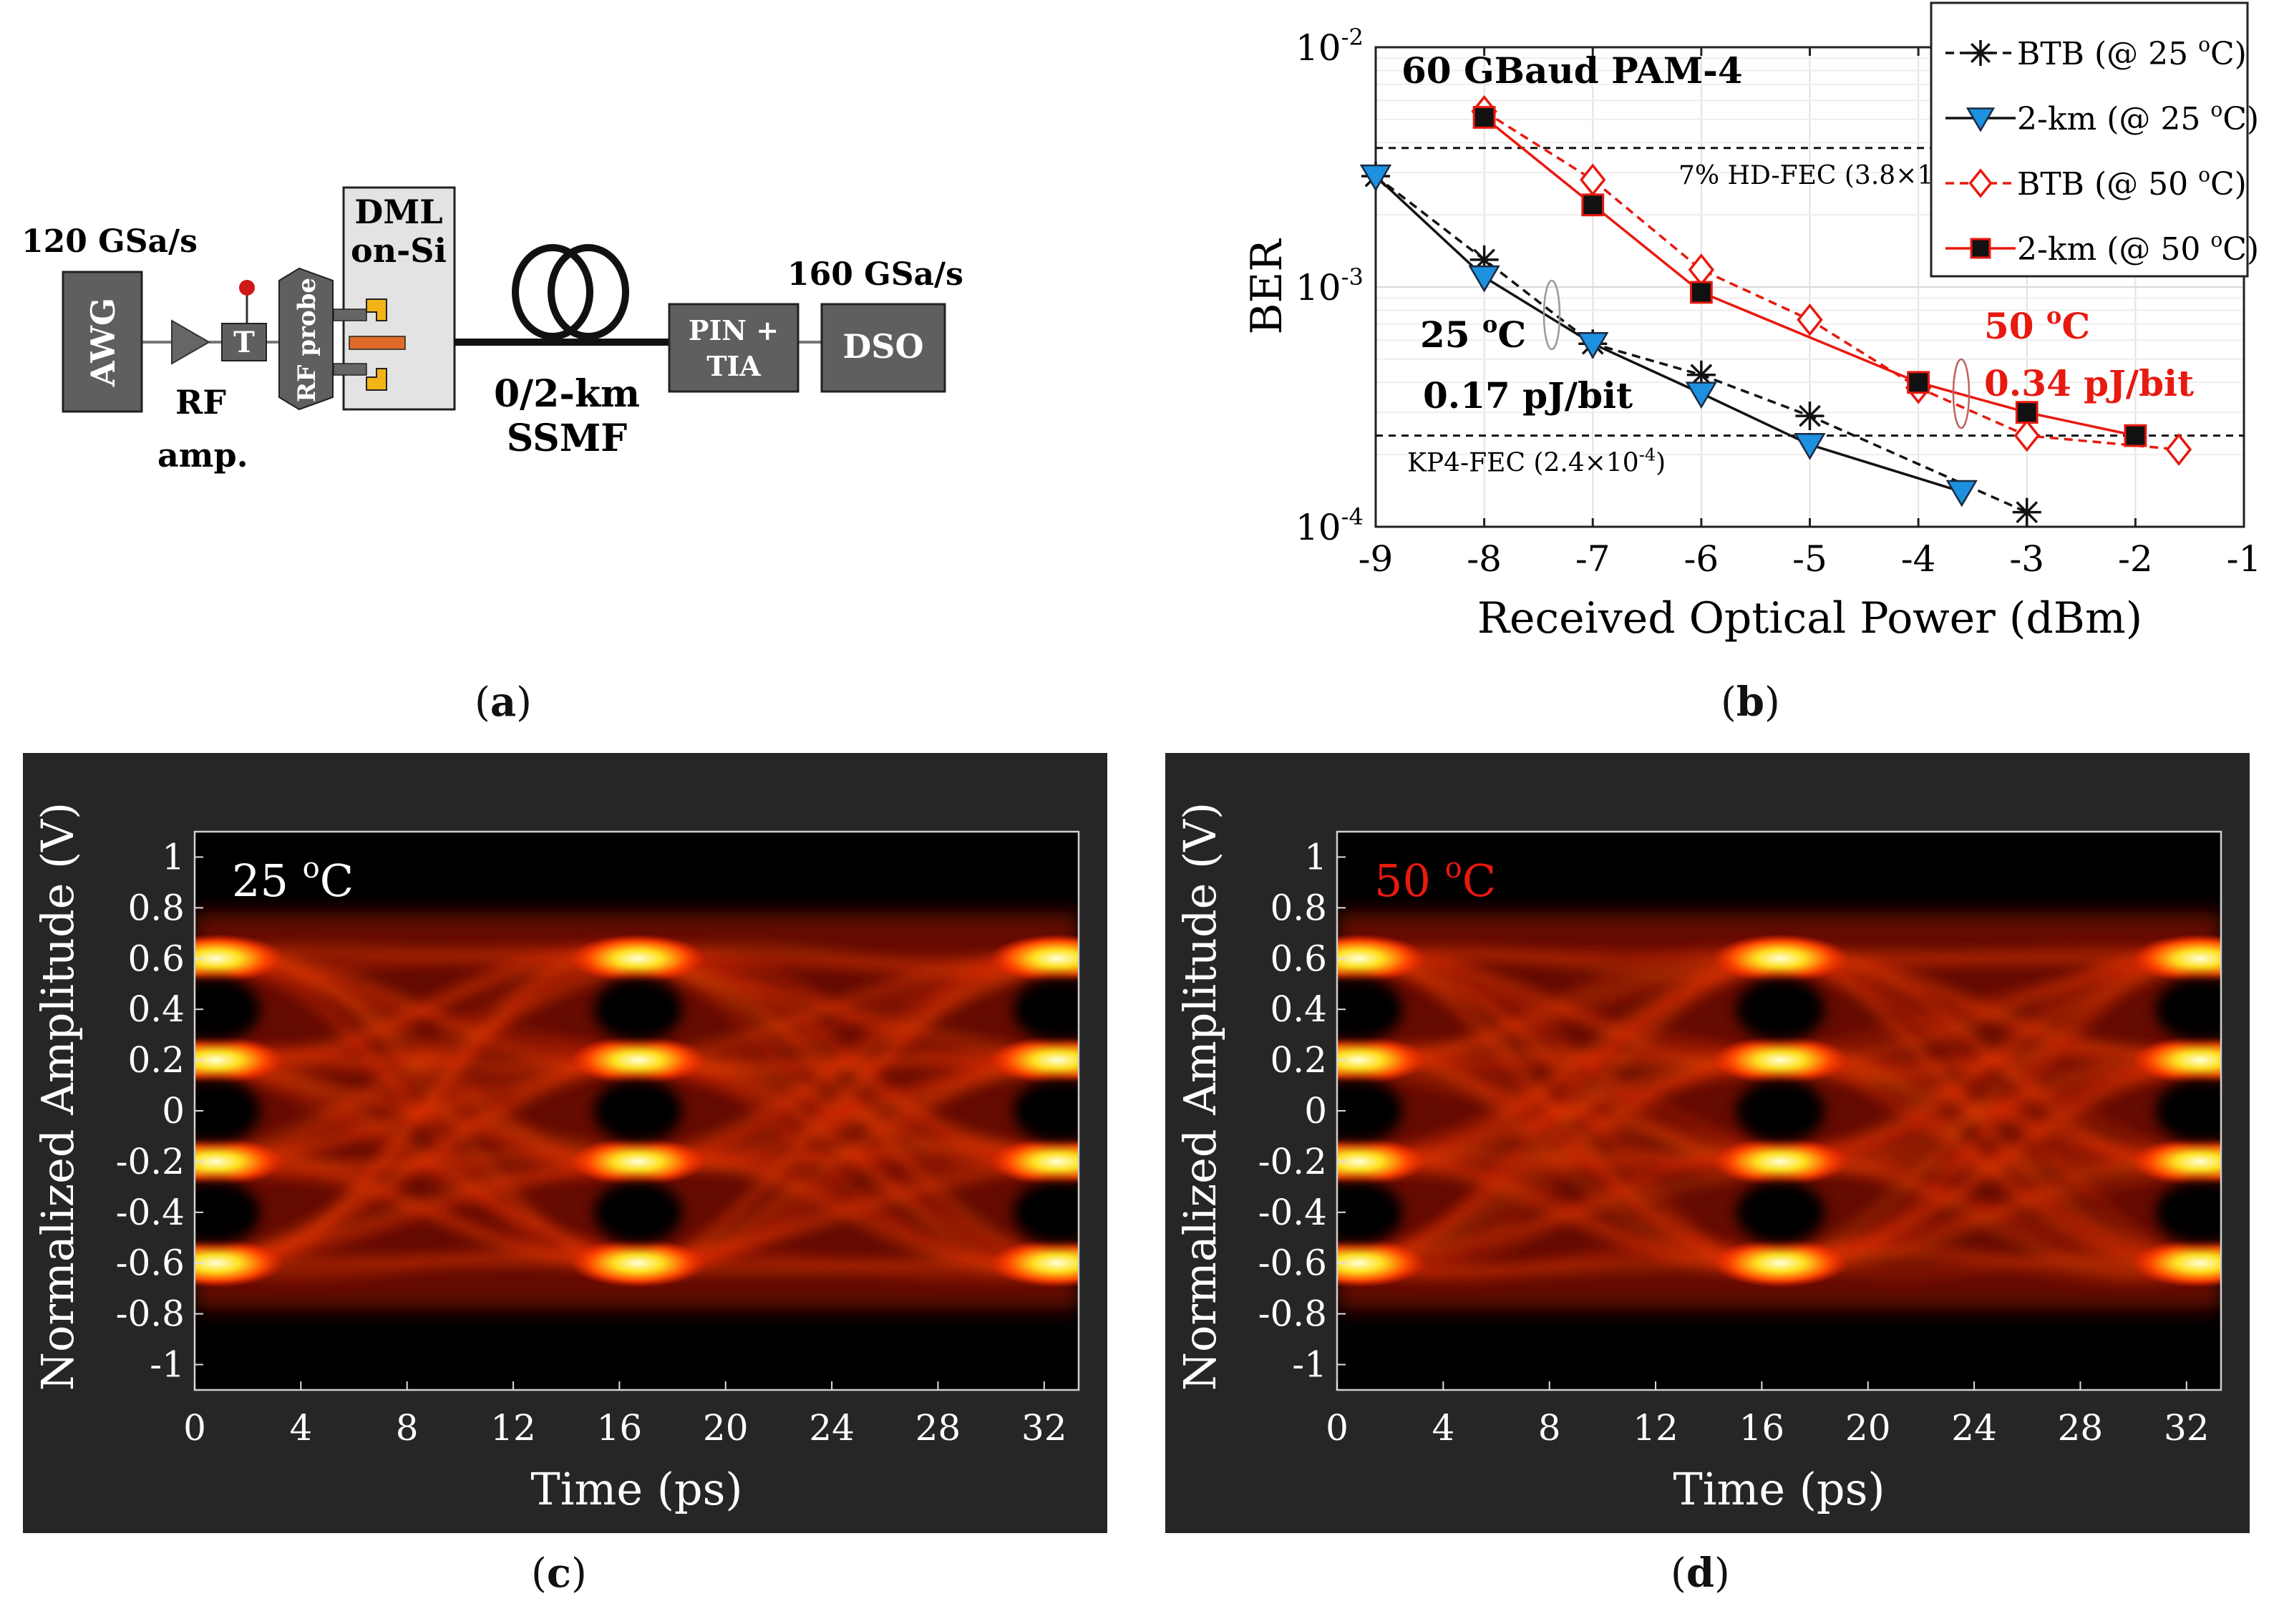  What do you see at coordinates (398, 212) in the screenshot?
I see `dml-label-1: DML` at bounding box center [398, 212].